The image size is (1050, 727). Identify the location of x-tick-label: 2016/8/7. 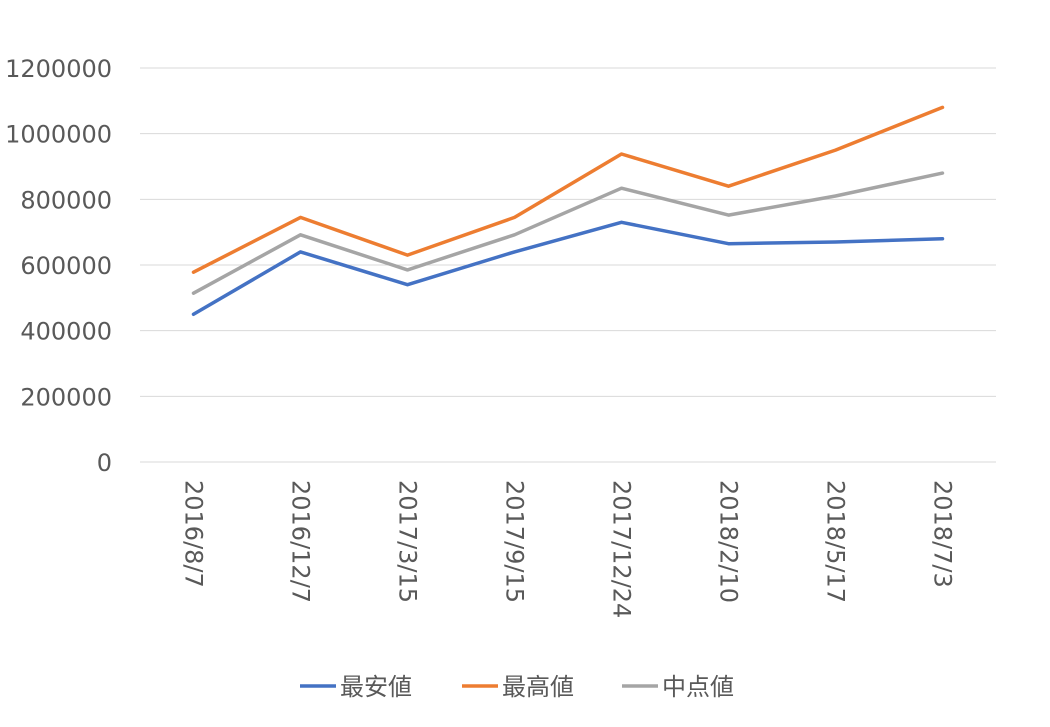
(194, 534).